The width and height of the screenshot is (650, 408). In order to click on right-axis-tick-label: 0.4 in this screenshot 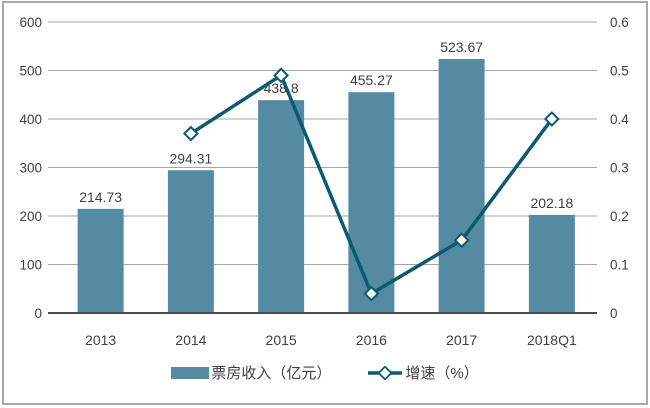, I will do `click(619, 119)`.